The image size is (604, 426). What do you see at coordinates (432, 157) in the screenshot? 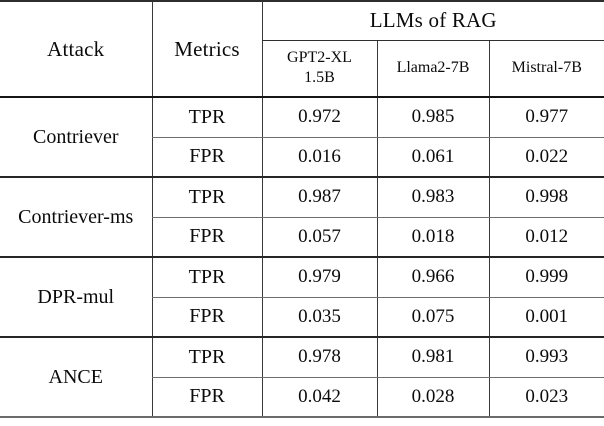
I see `value-cell: 0.061` at bounding box center [432, 157].